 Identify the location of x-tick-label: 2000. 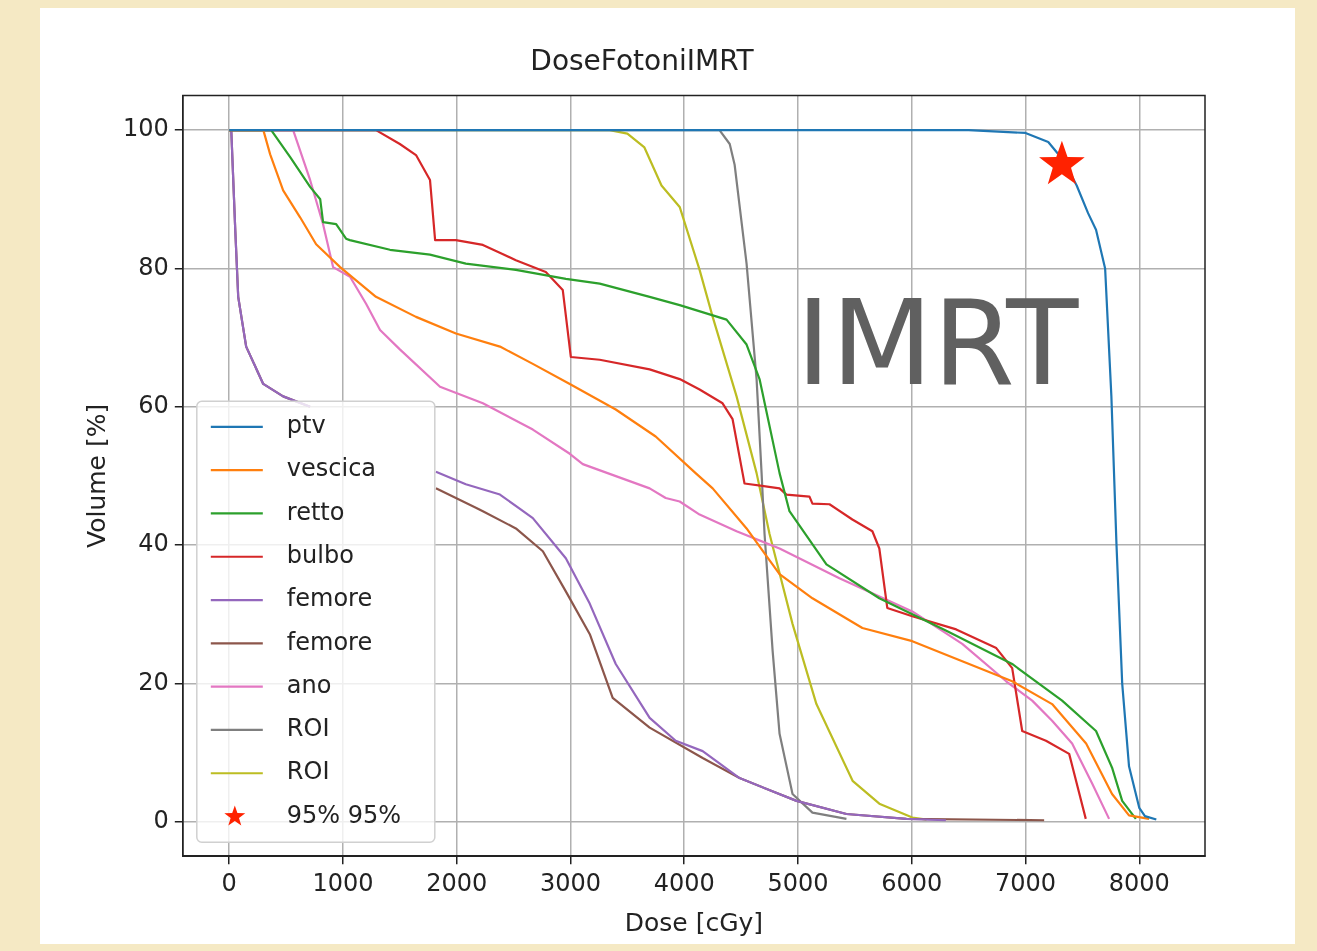
(457, 882).